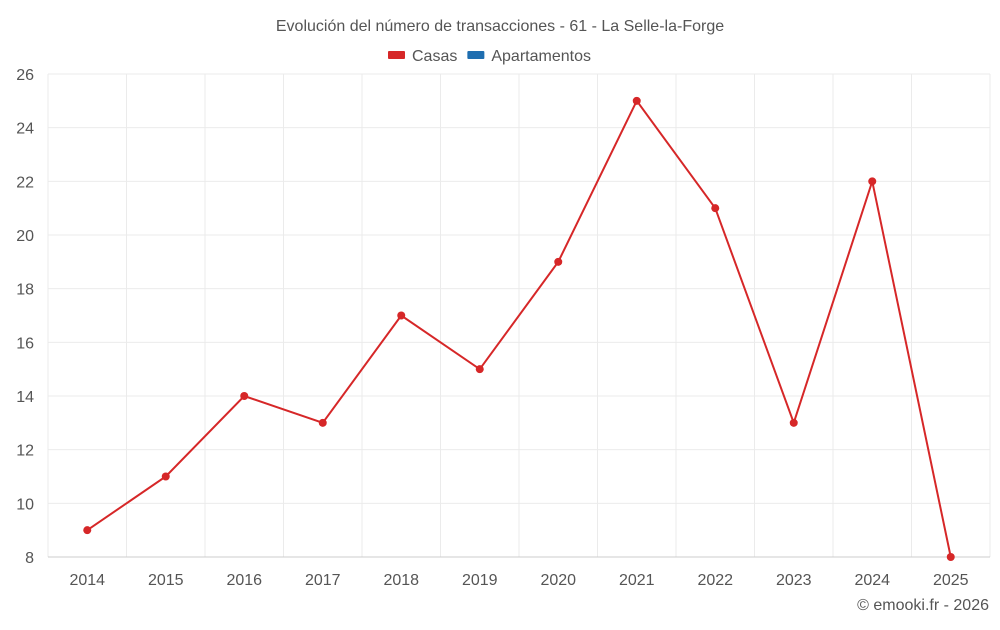 The image size is (1000, 630). What do you see at coordinates (244, 580) in the screenshot?
I see `x-tick-label: 2016` at bounding box center [244, 580].